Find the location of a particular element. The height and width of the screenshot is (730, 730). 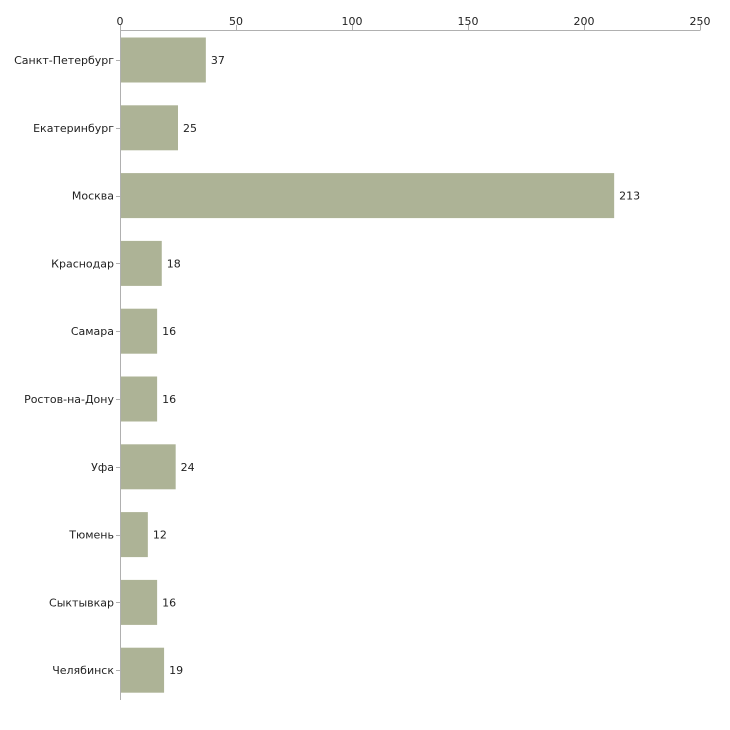

value-label: 18 is located at coordinates (174, 263).